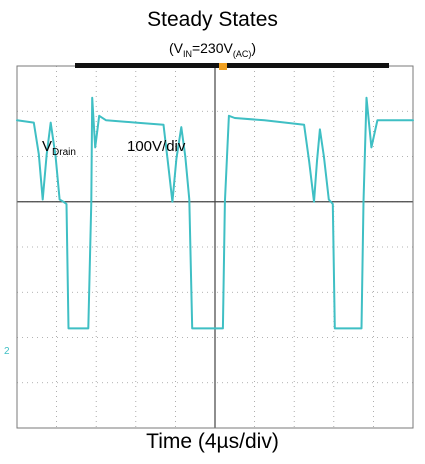 The width and height of the screenshot is (425, 464). Describe the element at coordinates (212, 441) in the screenshot. I see `x-axis-label: Time (4µs/div)` at that location.